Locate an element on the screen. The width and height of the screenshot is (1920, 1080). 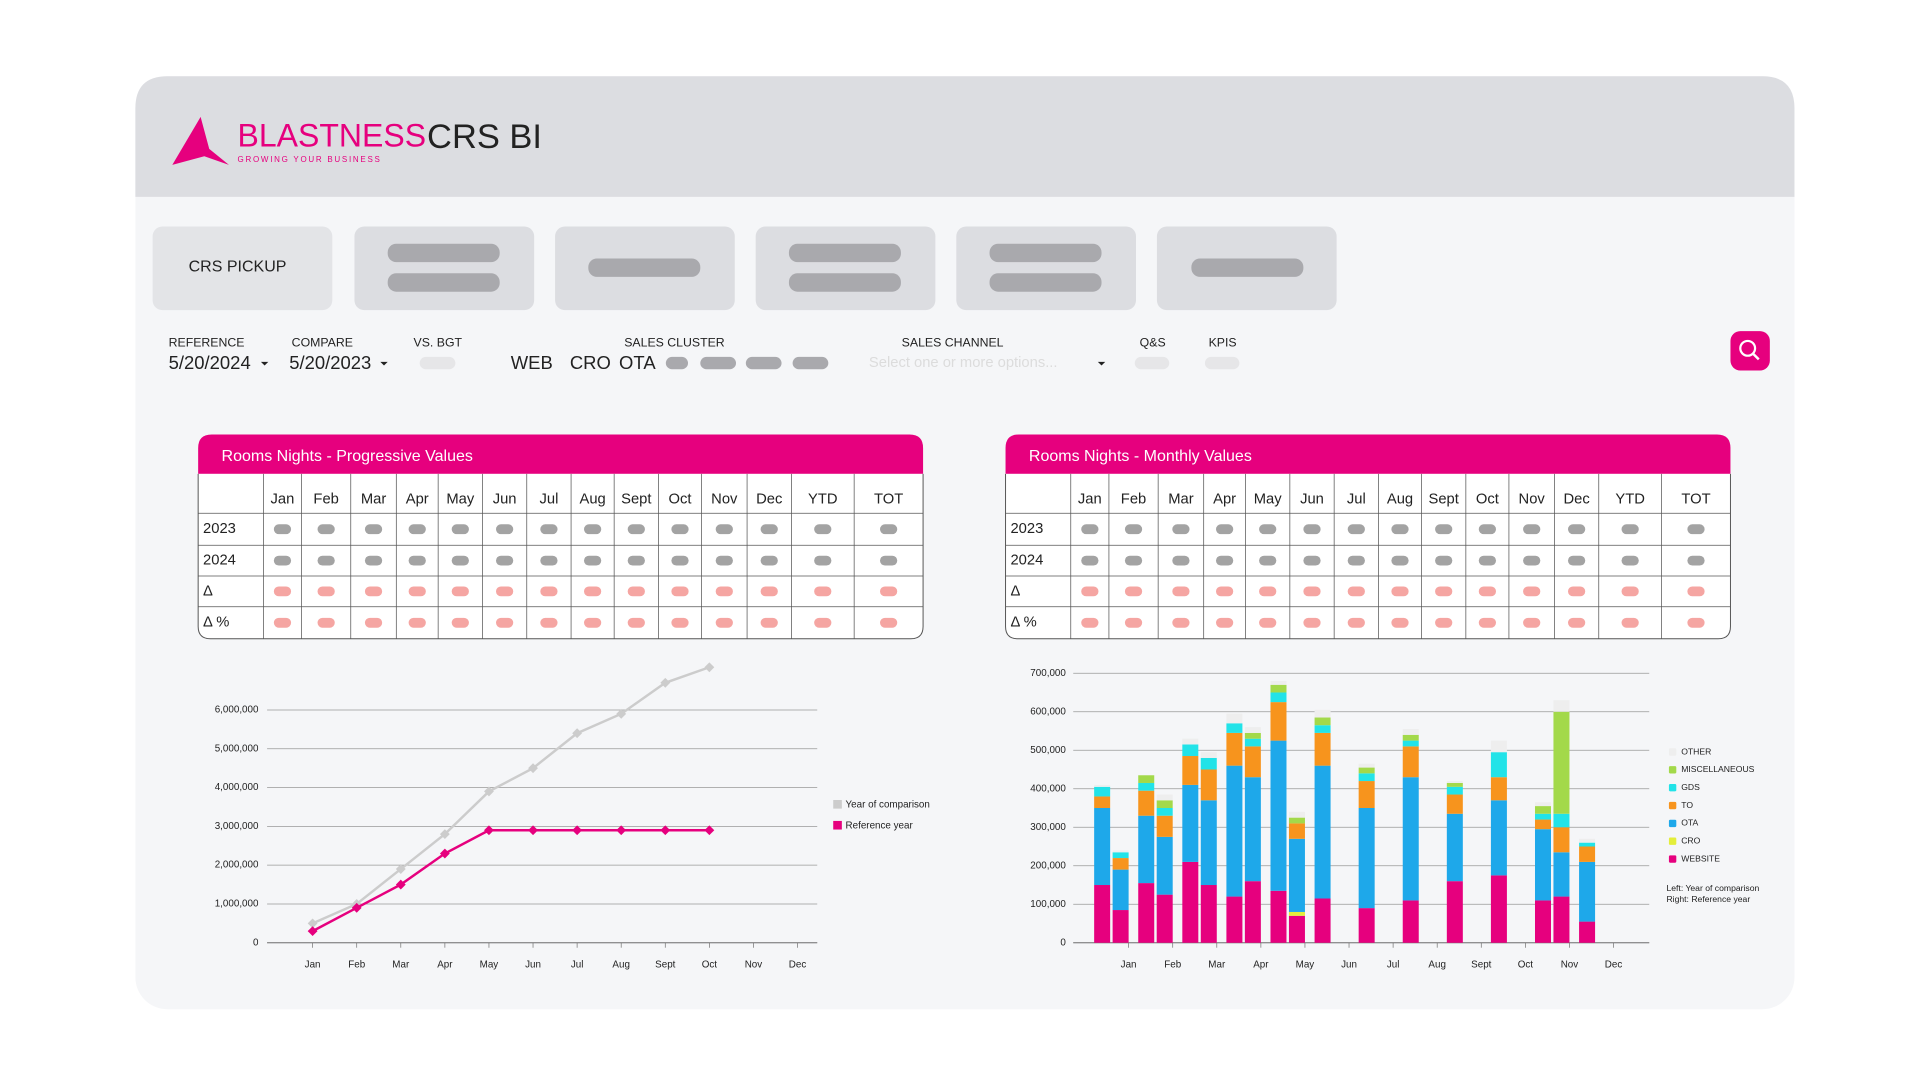
x-tick-label: Jan is located at coordinates (1129, 965).